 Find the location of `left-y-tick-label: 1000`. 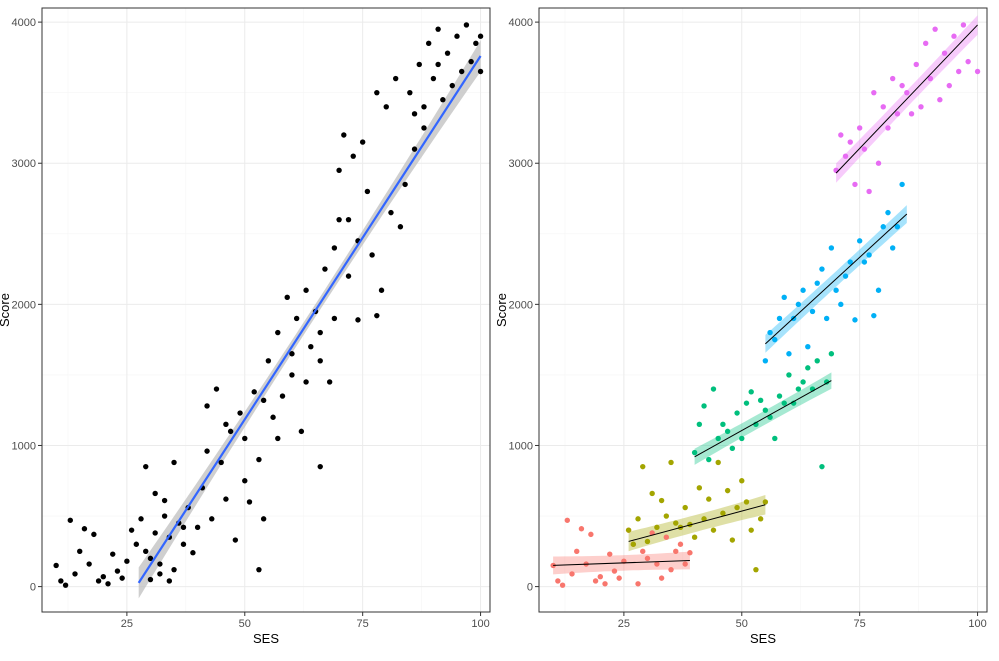

left-y-tick-label: 1000 is located at coordinates (24, 446).